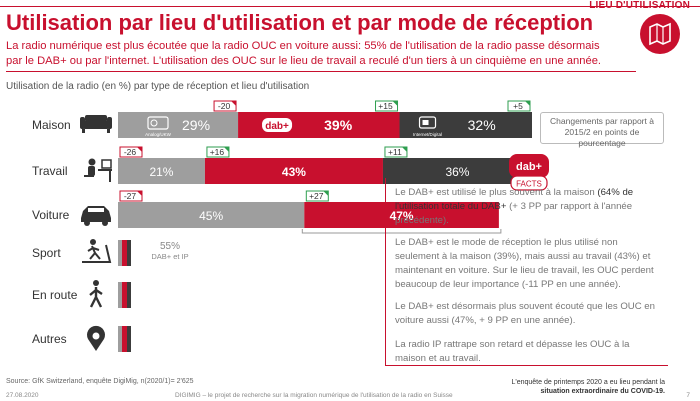  I want to click on change-label-0-row-2: -27, so click(130, 196).